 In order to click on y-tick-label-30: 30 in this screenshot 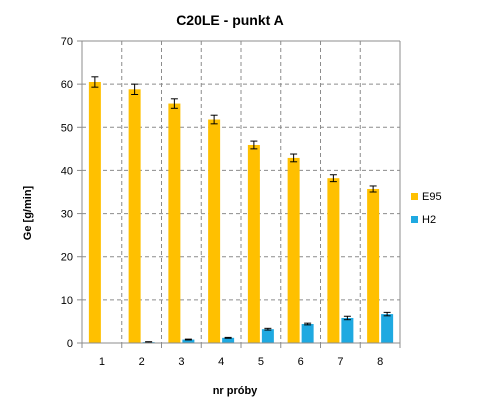, I will do `click(67, 215)`.